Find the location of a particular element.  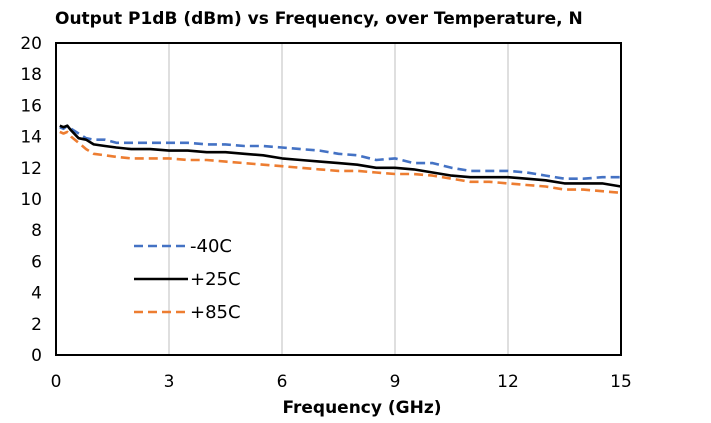

legend-label: -40C is located at coordinates (211, 246).